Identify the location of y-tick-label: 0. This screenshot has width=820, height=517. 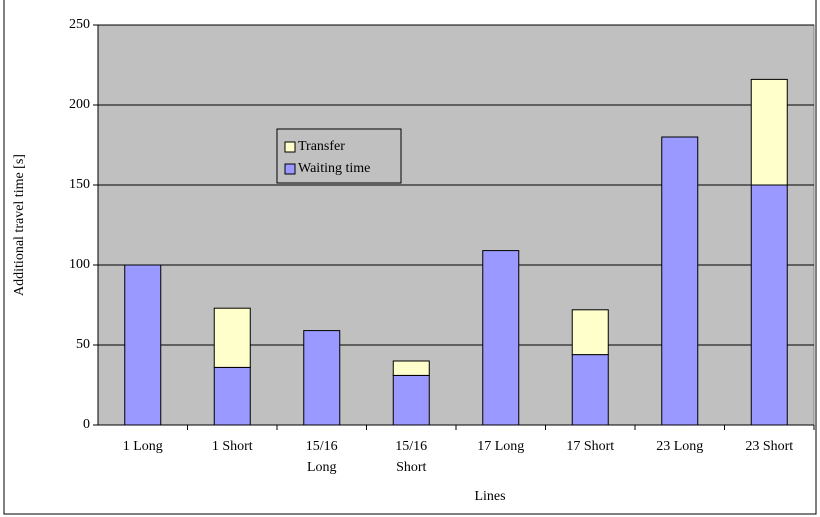
(86, 424).